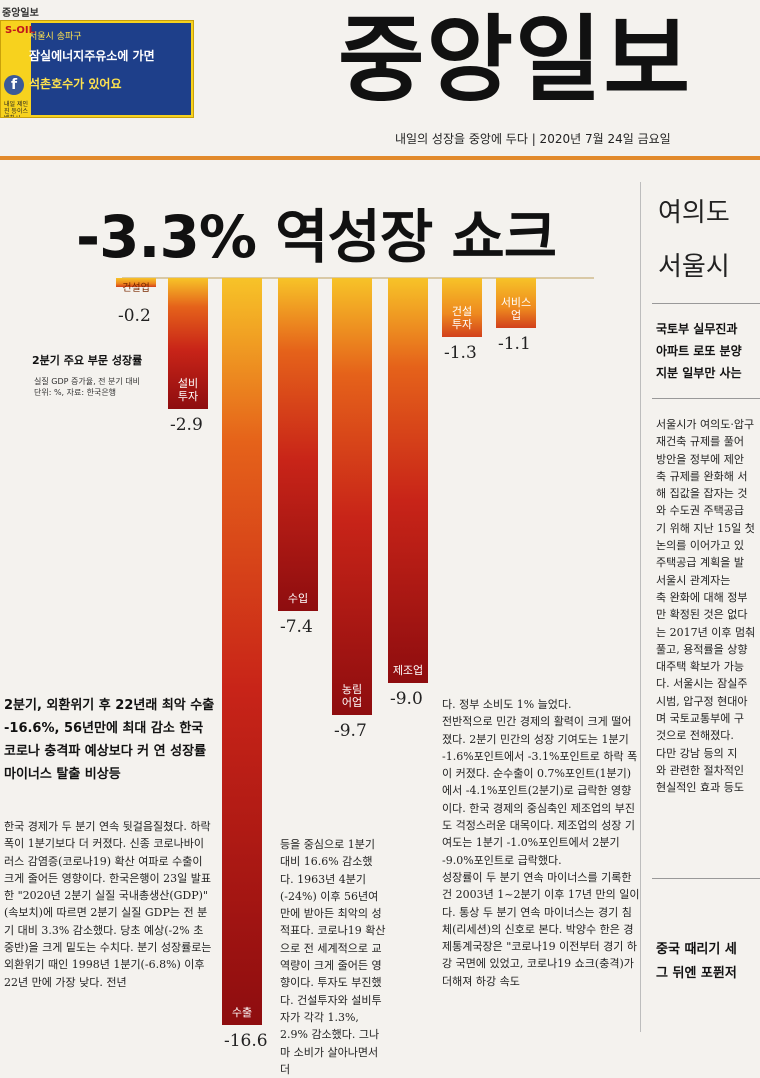  I want to click on masthead-rule, so click(380, 158).